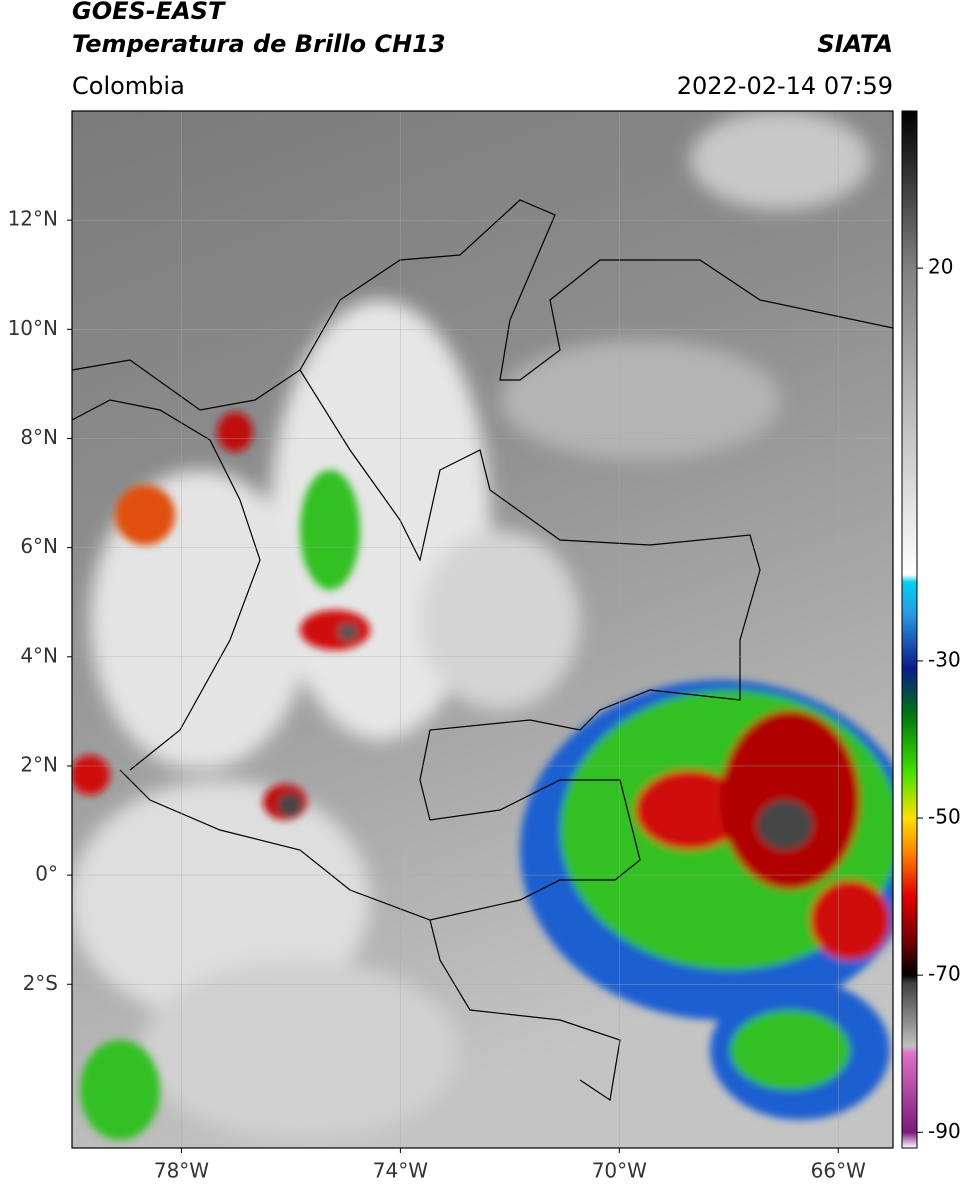 The height and width of the screenshot is (1194, 966). Describe the element at coordinates (944, 1131) in the screenshot. I see `colorbar-tick-label: -90` at that location.